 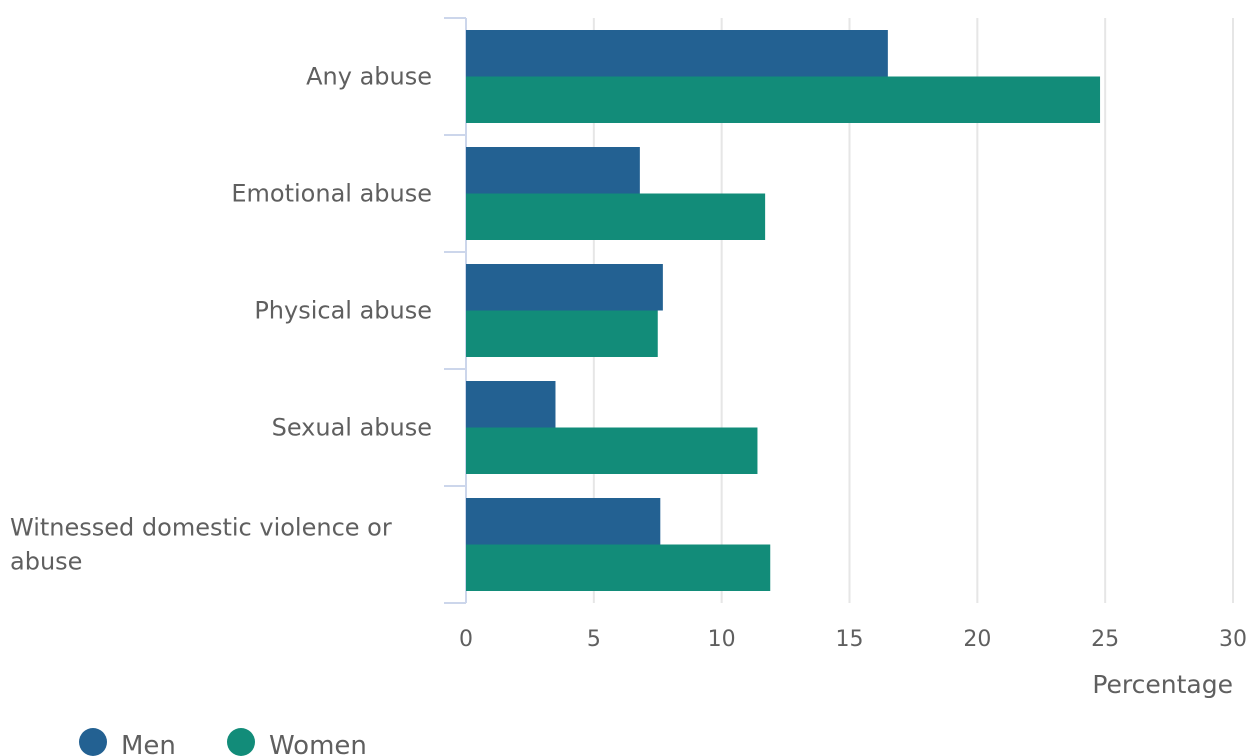 I want to click on x-tick-label-10: 10, so click(x=722, y=639).